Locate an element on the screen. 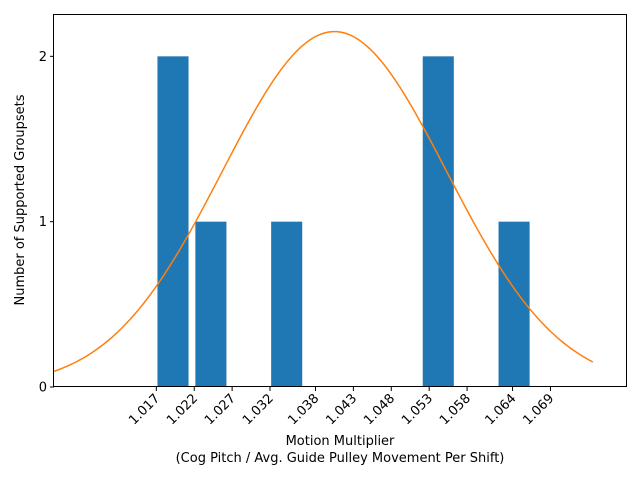  y-axis-label: Number of Supported Groupsets is located at coordinates (20, 199).